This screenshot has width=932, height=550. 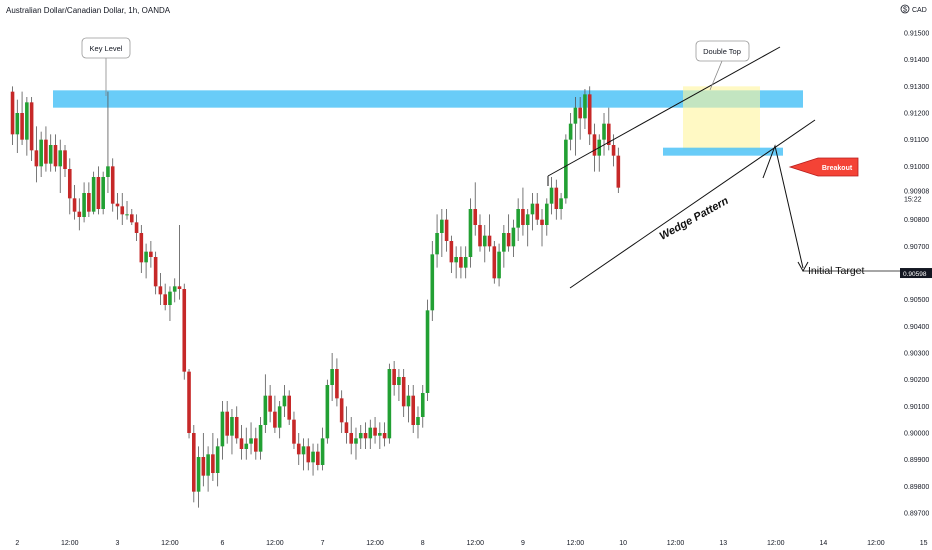 I want to click on countdown-label: 15:22, so click(x=913, y=199).